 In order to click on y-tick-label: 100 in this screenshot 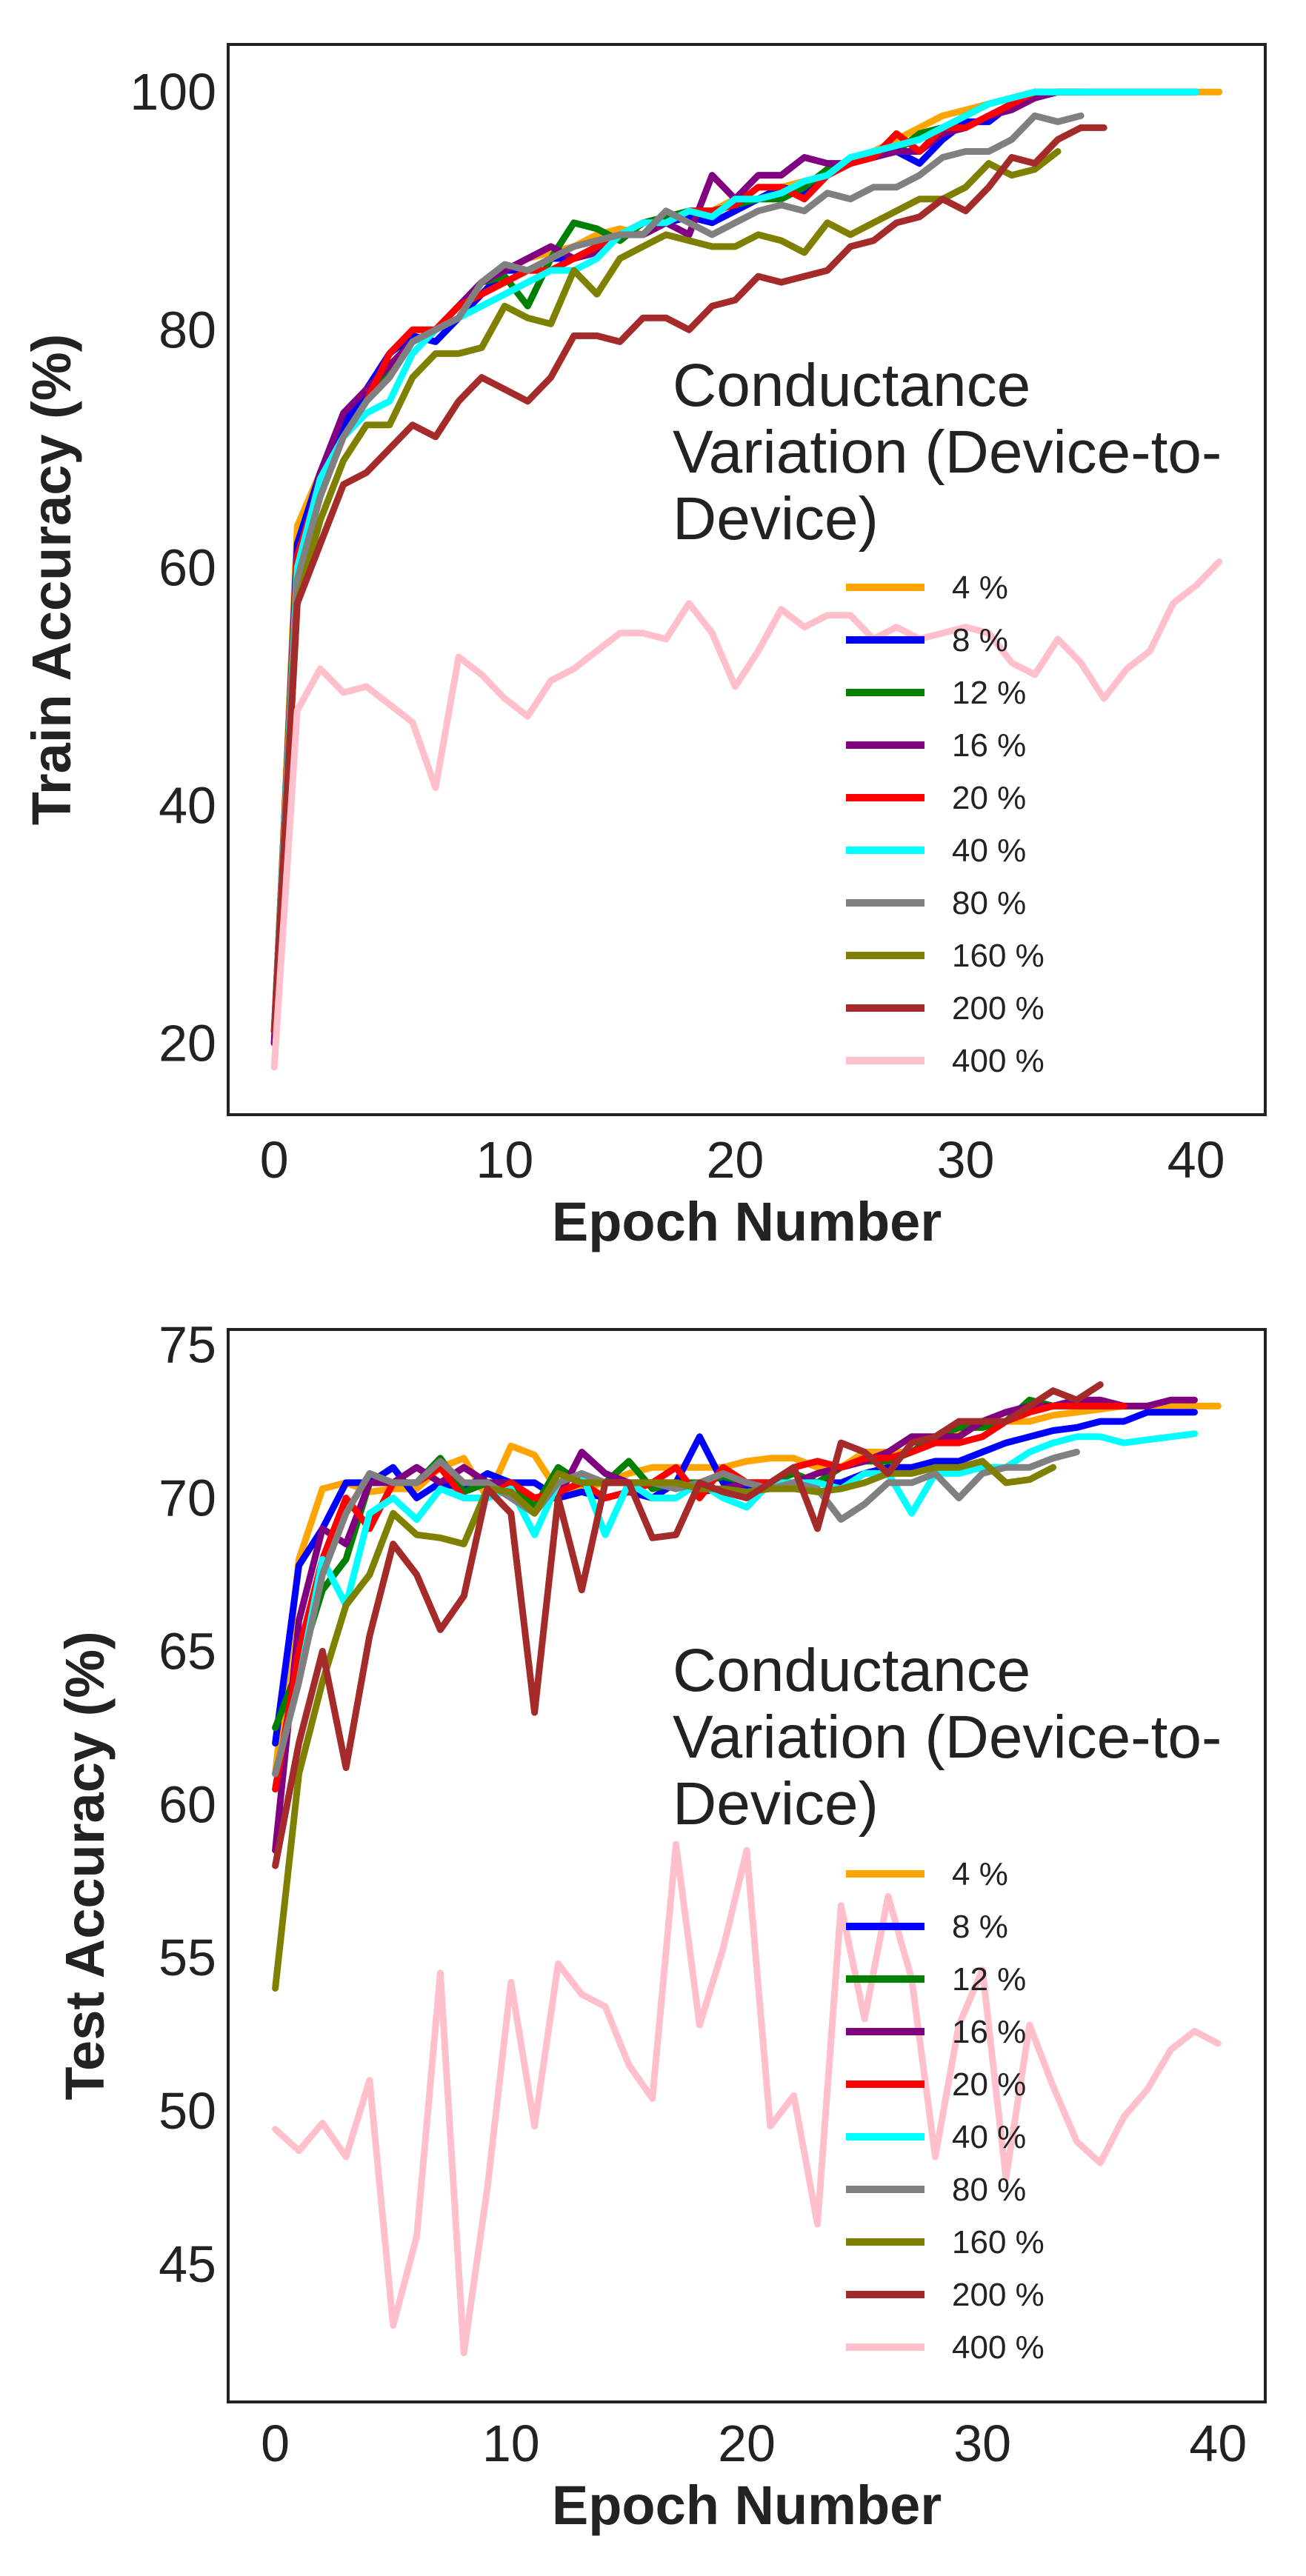, I will do `click(173, 92)`.